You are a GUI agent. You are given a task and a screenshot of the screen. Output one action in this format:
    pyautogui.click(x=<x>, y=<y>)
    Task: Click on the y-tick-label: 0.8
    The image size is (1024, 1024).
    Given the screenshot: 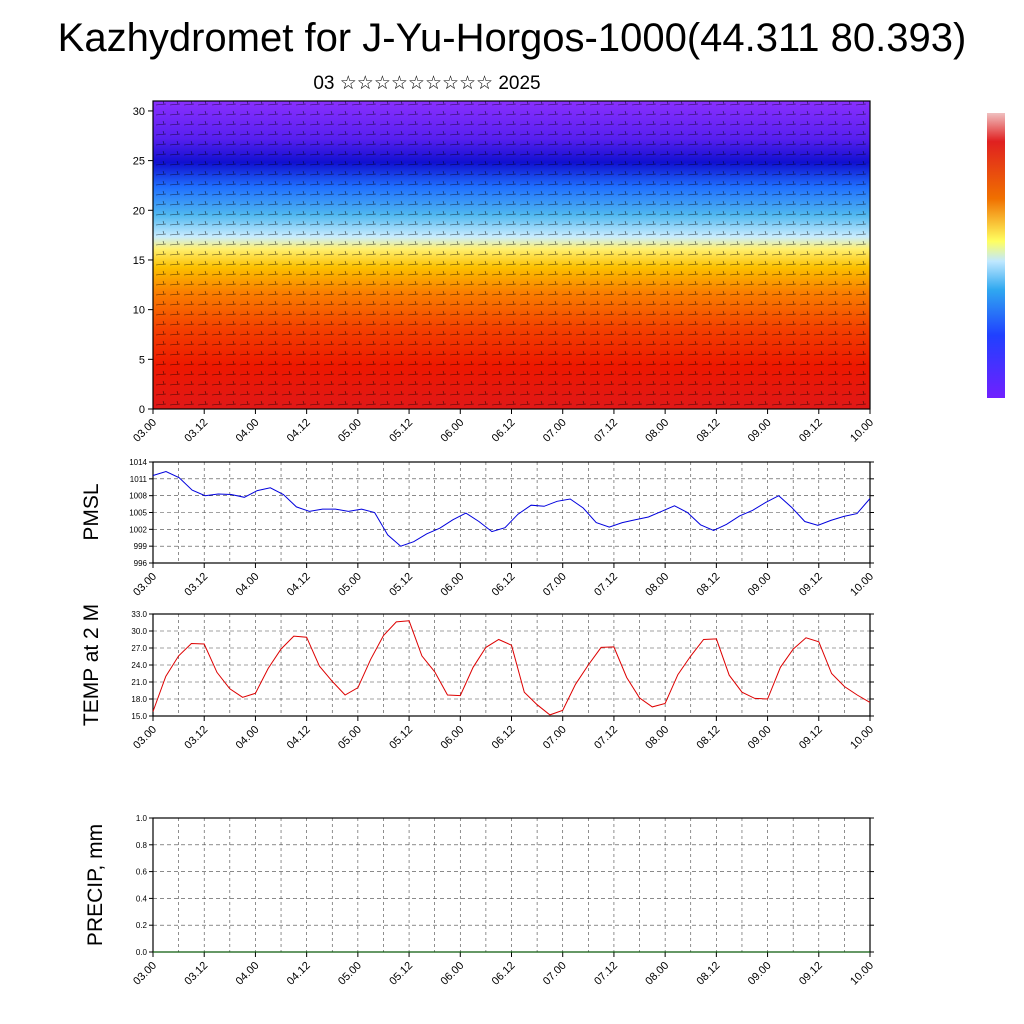 What is the action you would take?
    pyautogui.click(x=142, y=845)
    